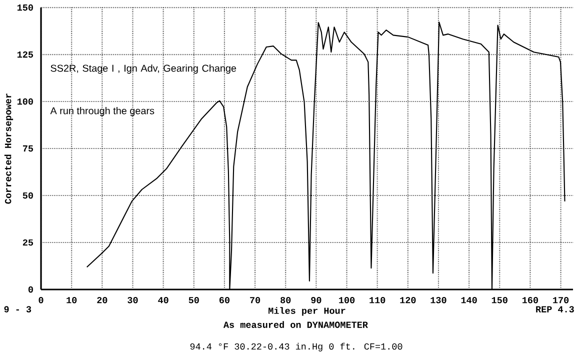 Image resolution: width=576 pixels, height=354 pixels. I want to click on x-tick-label: 70, so click(255, 300).